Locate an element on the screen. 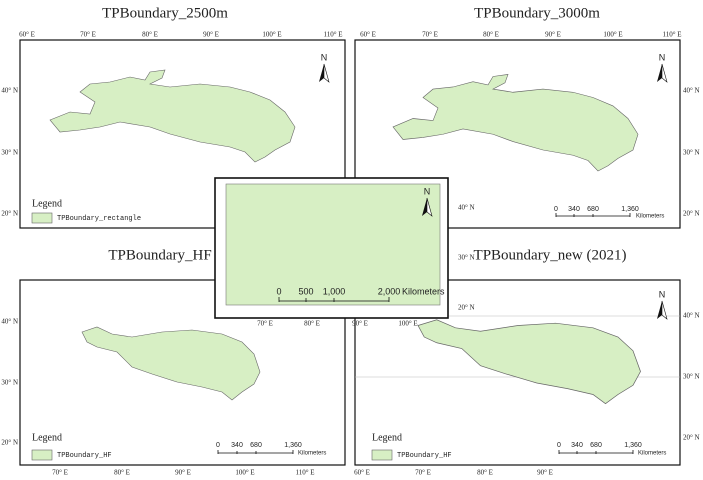  panel-title: TPBoundary_2500m is located at coordinates (165, 13).